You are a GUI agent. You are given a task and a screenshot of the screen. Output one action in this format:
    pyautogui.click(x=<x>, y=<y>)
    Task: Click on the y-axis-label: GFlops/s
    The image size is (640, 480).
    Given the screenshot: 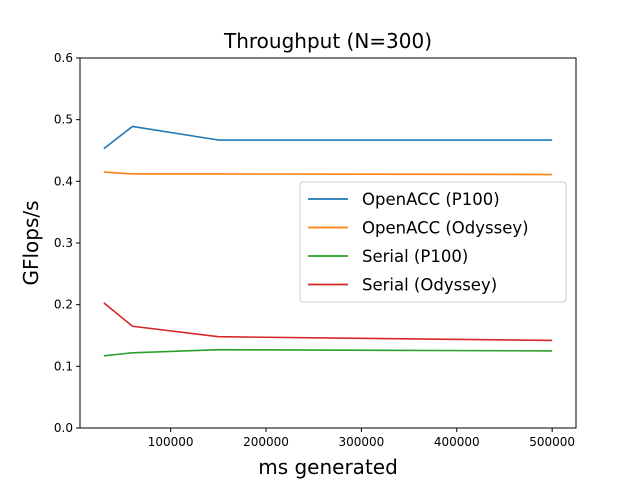 What is the action you would take?
    pyautogui.click(x=31, y=242)
    